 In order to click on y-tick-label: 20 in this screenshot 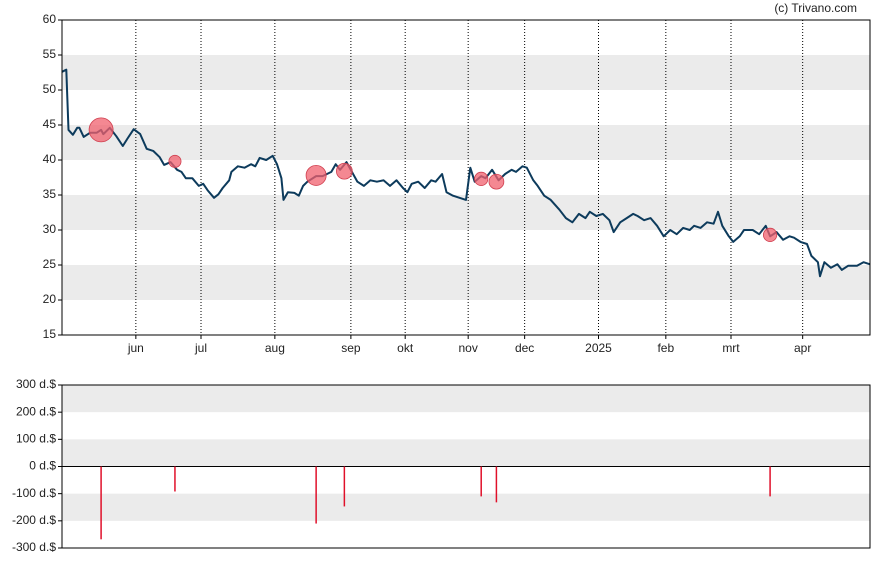, I will do `click(50, 299)`.